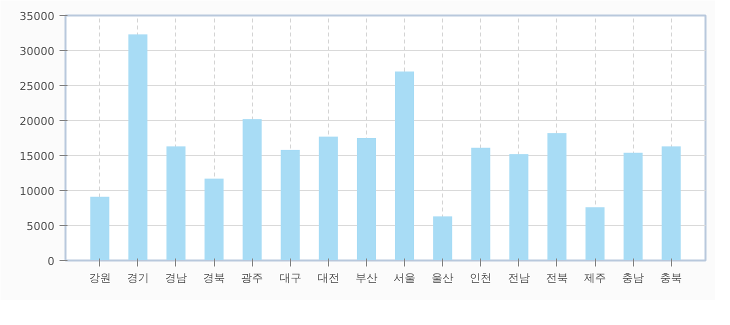 This screenshot has width=730, height=325. What do you see at coordinates (37, 16) in the screenshot?
I see `y-tick-label: 35000` at bounding box center [37, 16].